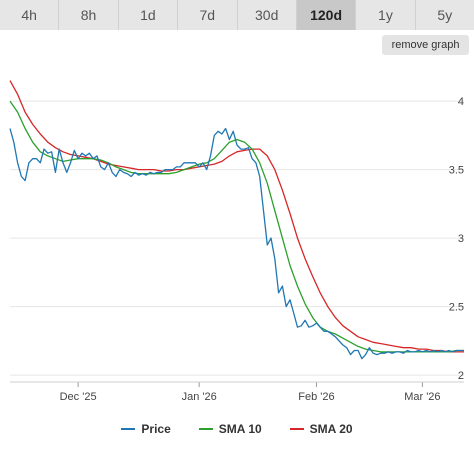 This screenshot has height=455, width=474. What do you see at coordinates (89, 15) in the screenshot?
I see `tab-8h: 8h` at bounding box center [89, 15].